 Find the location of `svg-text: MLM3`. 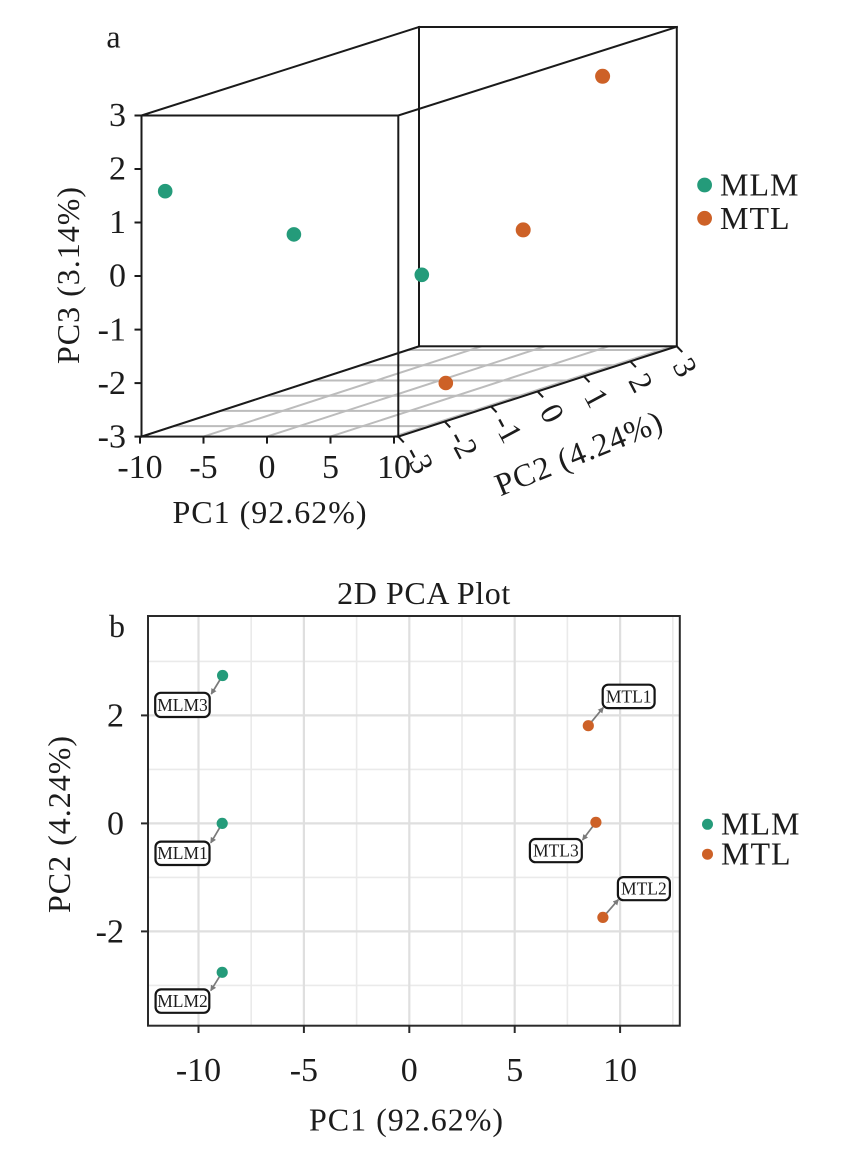

svg-text: MLM3 is located at coordinates (182, 705).